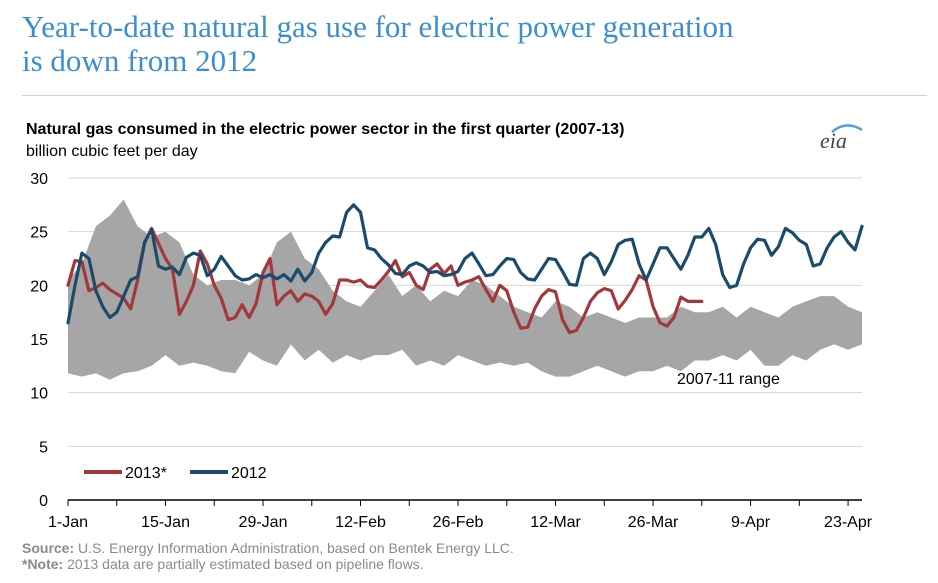 The image size is (938, 583). I want to click on slide-title-line2: is down from 2012, so click(140, 60).